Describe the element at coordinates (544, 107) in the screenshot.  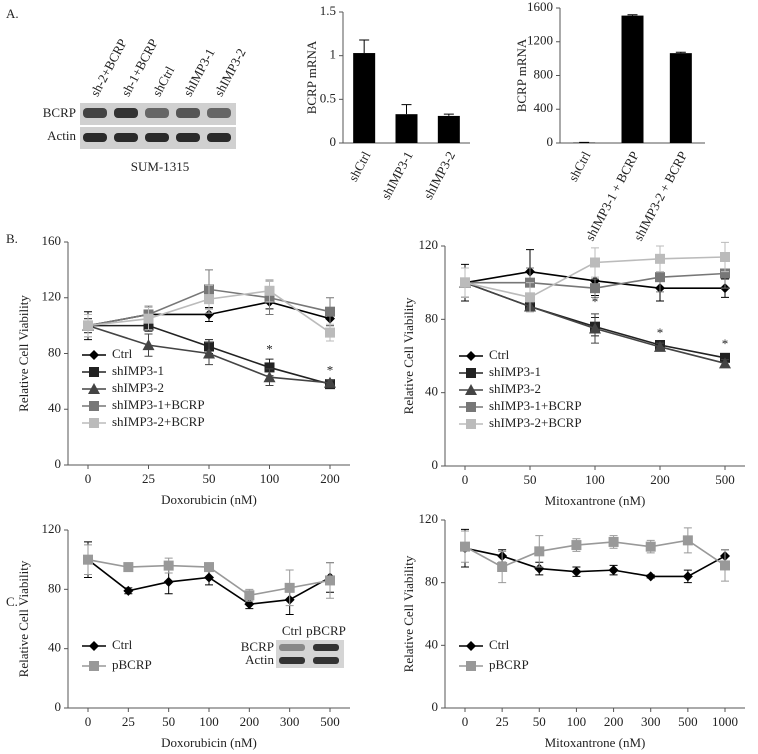
I see `y-tick-label: 400` at that location.